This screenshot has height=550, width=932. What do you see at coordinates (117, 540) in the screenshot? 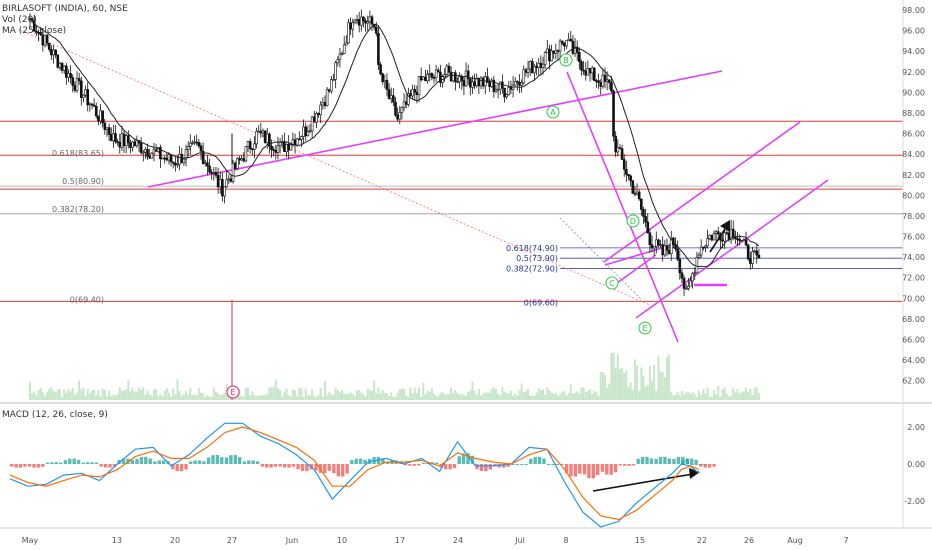
I see `date-tick-label: 13` at bounding box center [117, 540].